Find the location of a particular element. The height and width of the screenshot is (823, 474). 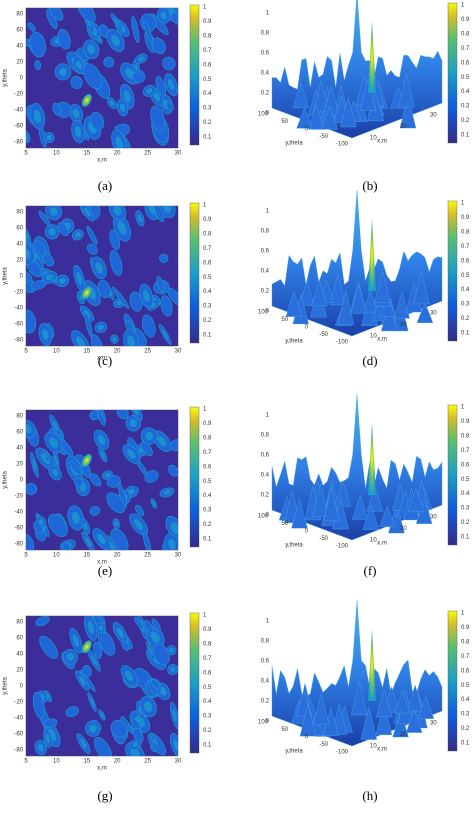

y-tick-label: -60 is located at coordinates (18, 325).